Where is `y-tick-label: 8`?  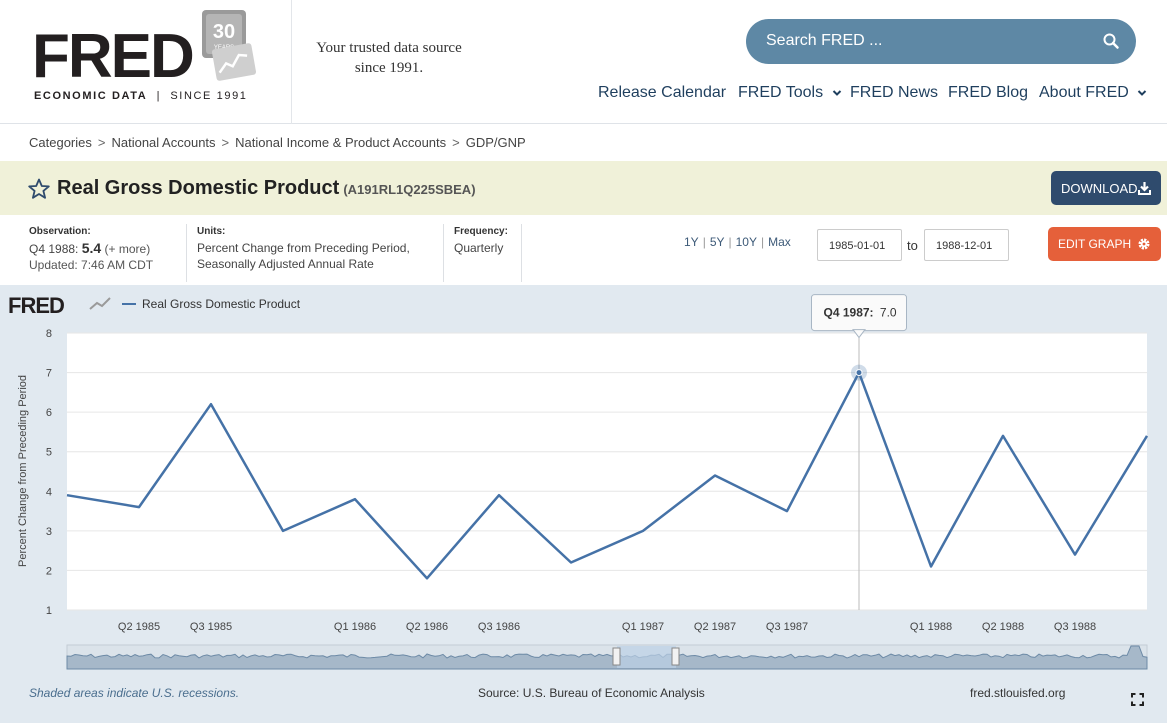 y-tick-label: 8 is located at coordinates (49, 334).